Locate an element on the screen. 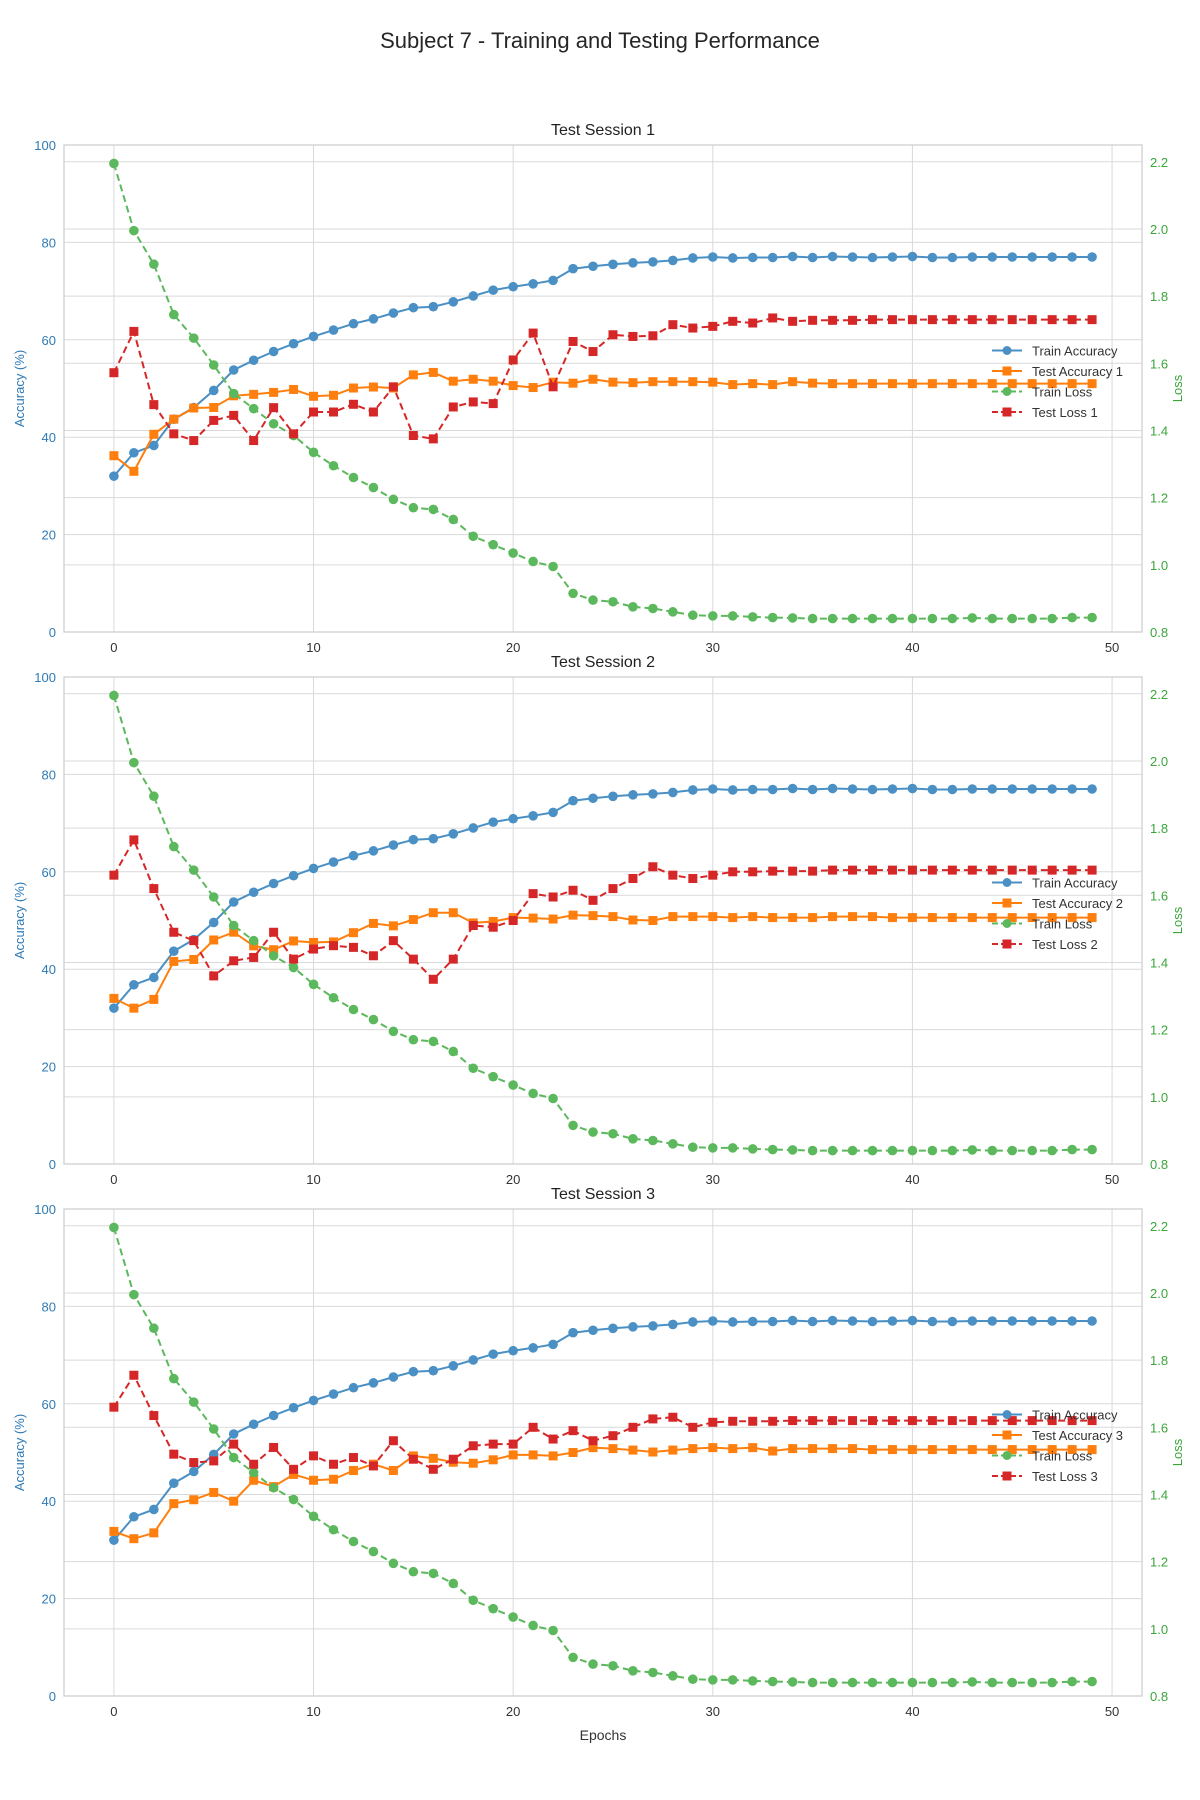 The height and width of the screenshot is (1800, 1200). y-tick-label: 0 is located at coordinates (52, 1696).